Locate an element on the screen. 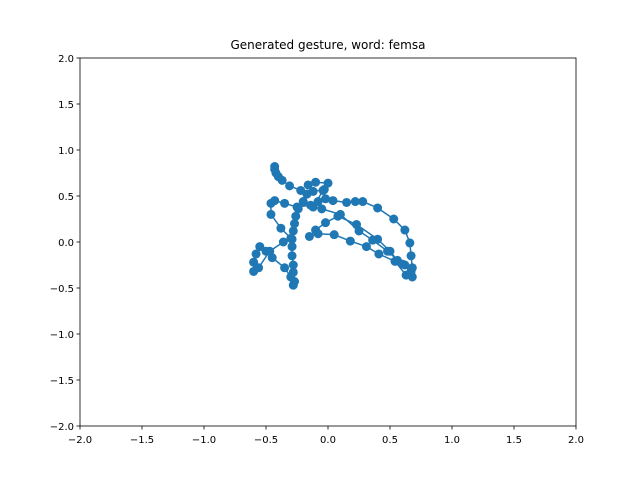 The width and height of the screenshot is (640, 480). x-tick-label: −1.0 is located at coordinates (204, 440).